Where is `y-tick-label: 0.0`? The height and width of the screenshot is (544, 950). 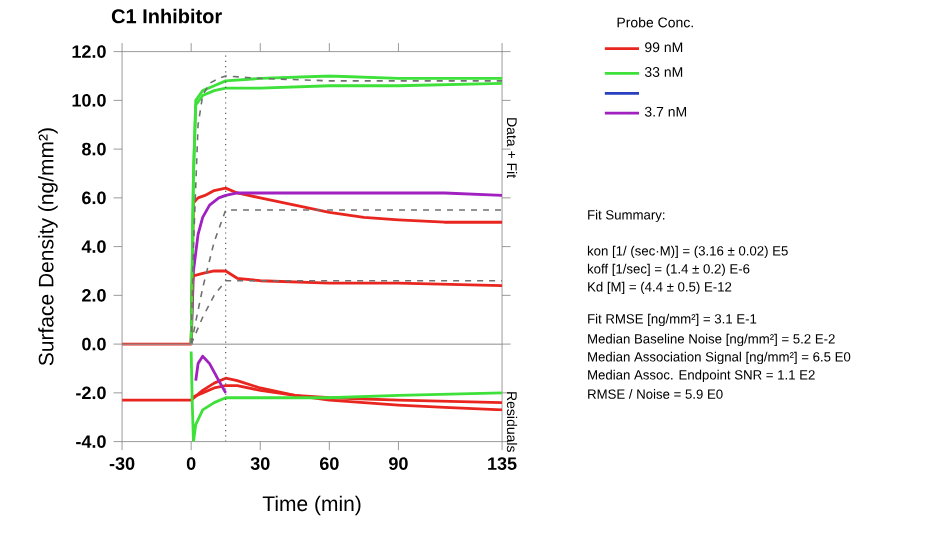
y-tick-label: 0.0 is located at coordinates (94, 344).